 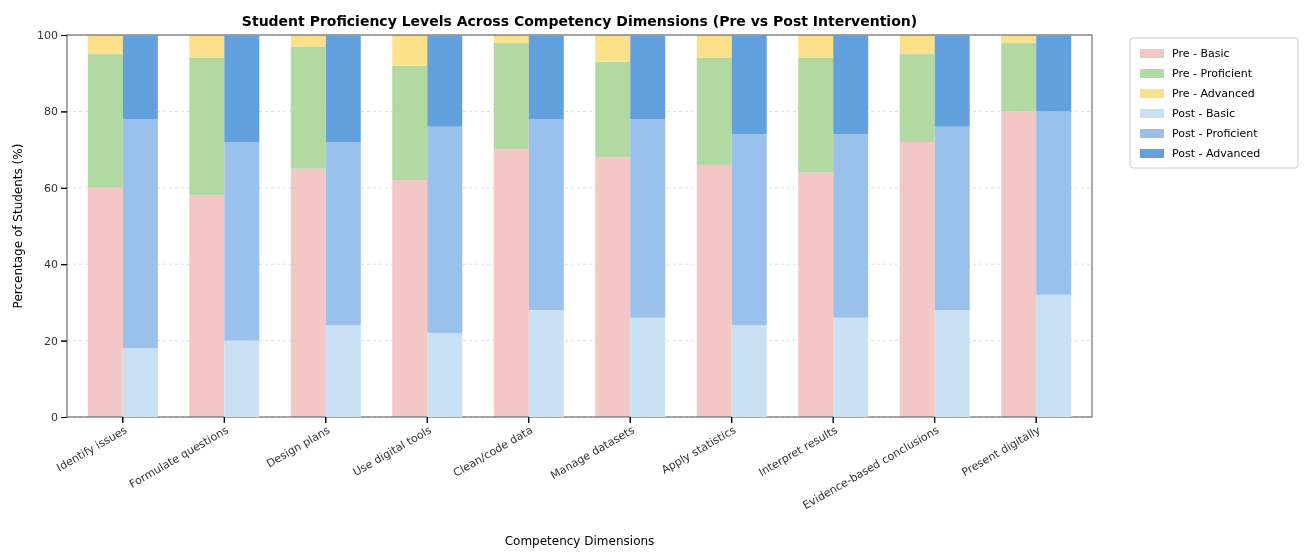 I want to click on chart-title: Student Proficiency Levels Across Competency Dimensions (Pre vs Post Intervention), so click(x=579, y=21).